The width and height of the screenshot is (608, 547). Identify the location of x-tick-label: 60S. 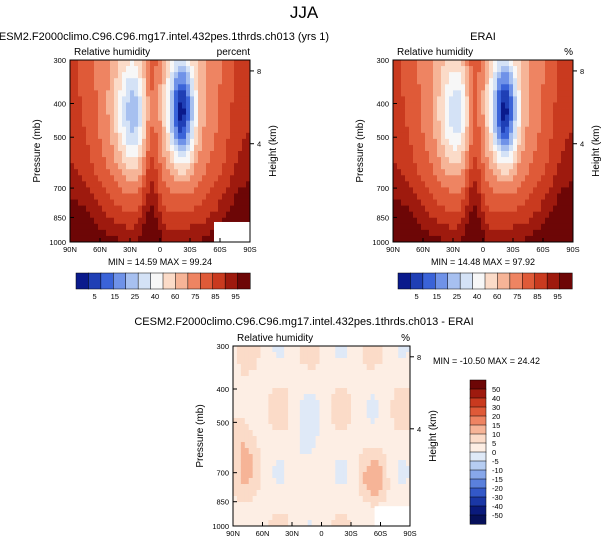
(542, 249).